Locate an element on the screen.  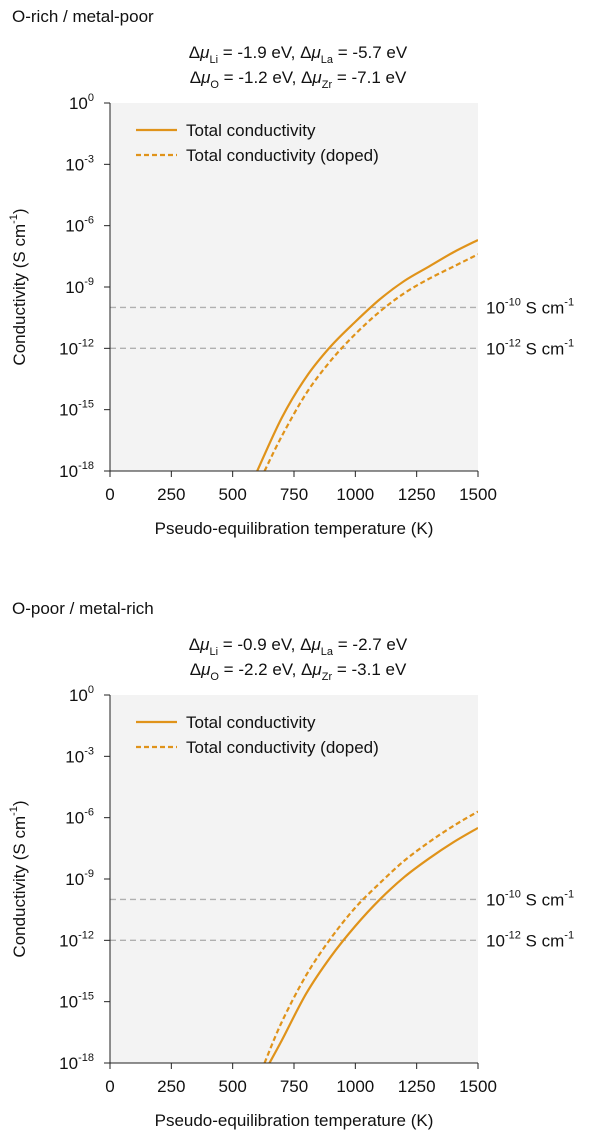
tick-exponent: 0 is located at coordinates (91, 98).